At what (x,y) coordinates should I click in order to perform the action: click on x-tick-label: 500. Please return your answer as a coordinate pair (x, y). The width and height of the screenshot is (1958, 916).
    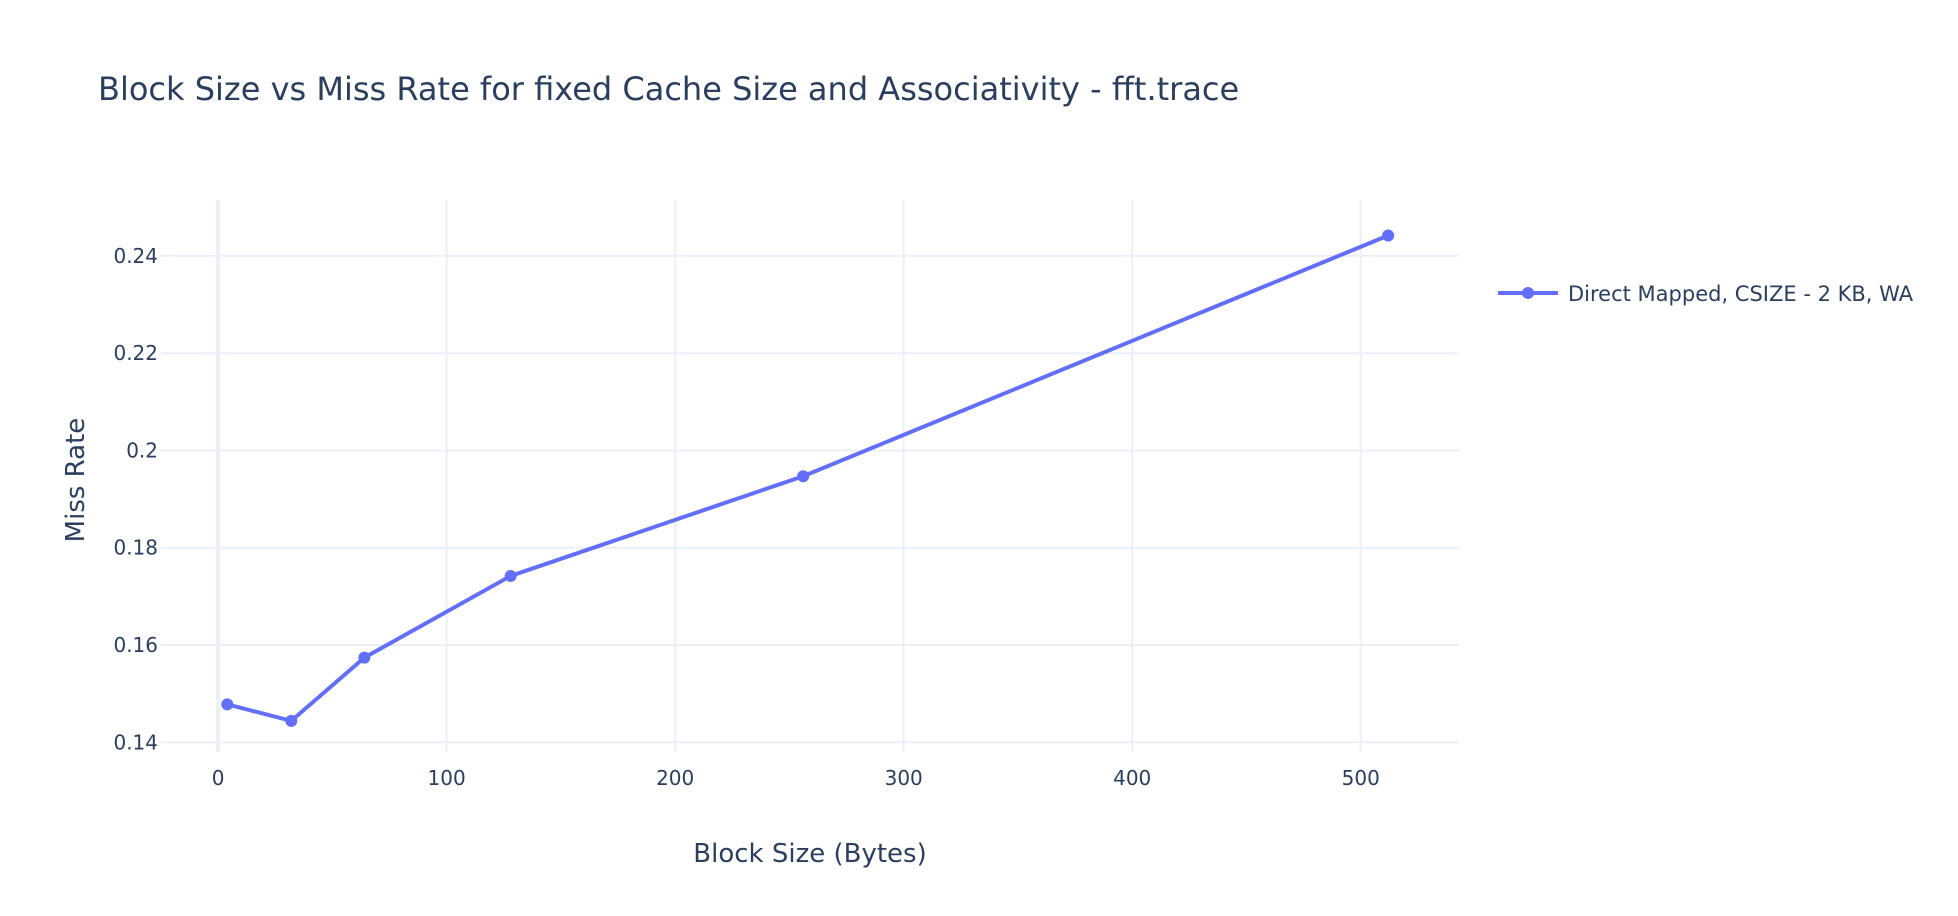
    Looking at the image, I should click on (1361, 778).